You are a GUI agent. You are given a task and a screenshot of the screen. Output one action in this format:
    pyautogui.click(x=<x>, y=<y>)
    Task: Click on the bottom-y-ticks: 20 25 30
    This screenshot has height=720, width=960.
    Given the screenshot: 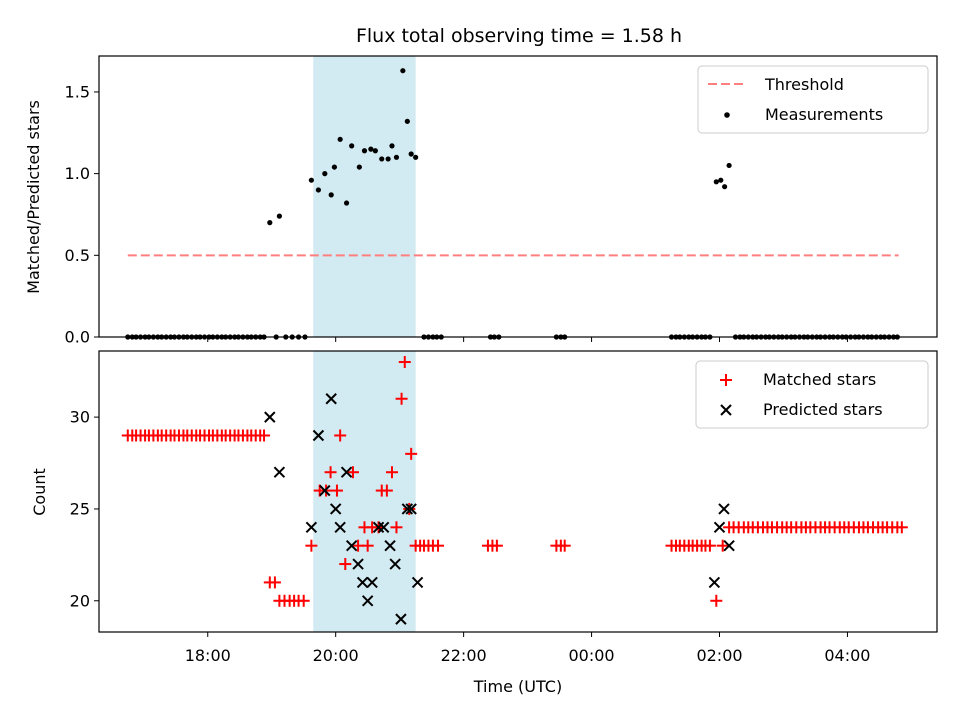 What is the action you would take?
    pyautogui.click(x=84, y=509)
    